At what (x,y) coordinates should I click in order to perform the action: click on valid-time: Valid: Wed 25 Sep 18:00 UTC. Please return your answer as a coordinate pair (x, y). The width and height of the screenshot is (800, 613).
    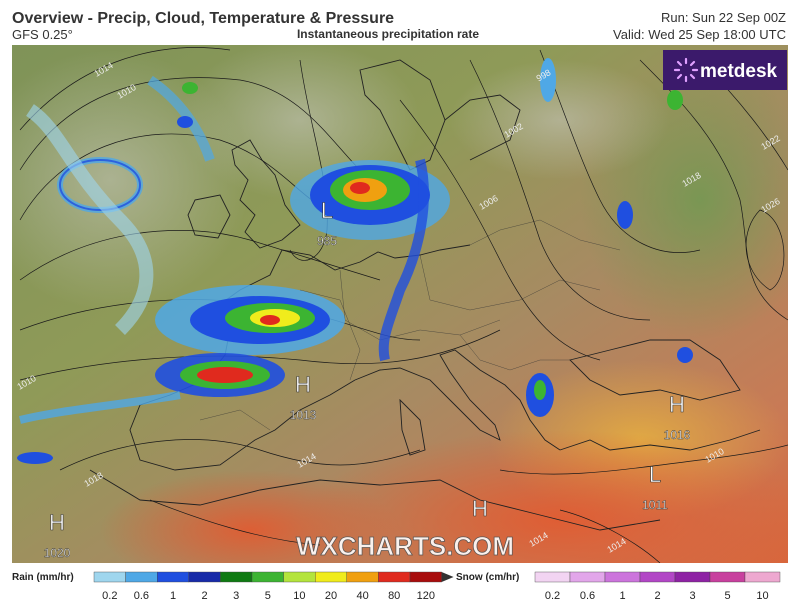
    Looking at the image, I should click on (699, 34).